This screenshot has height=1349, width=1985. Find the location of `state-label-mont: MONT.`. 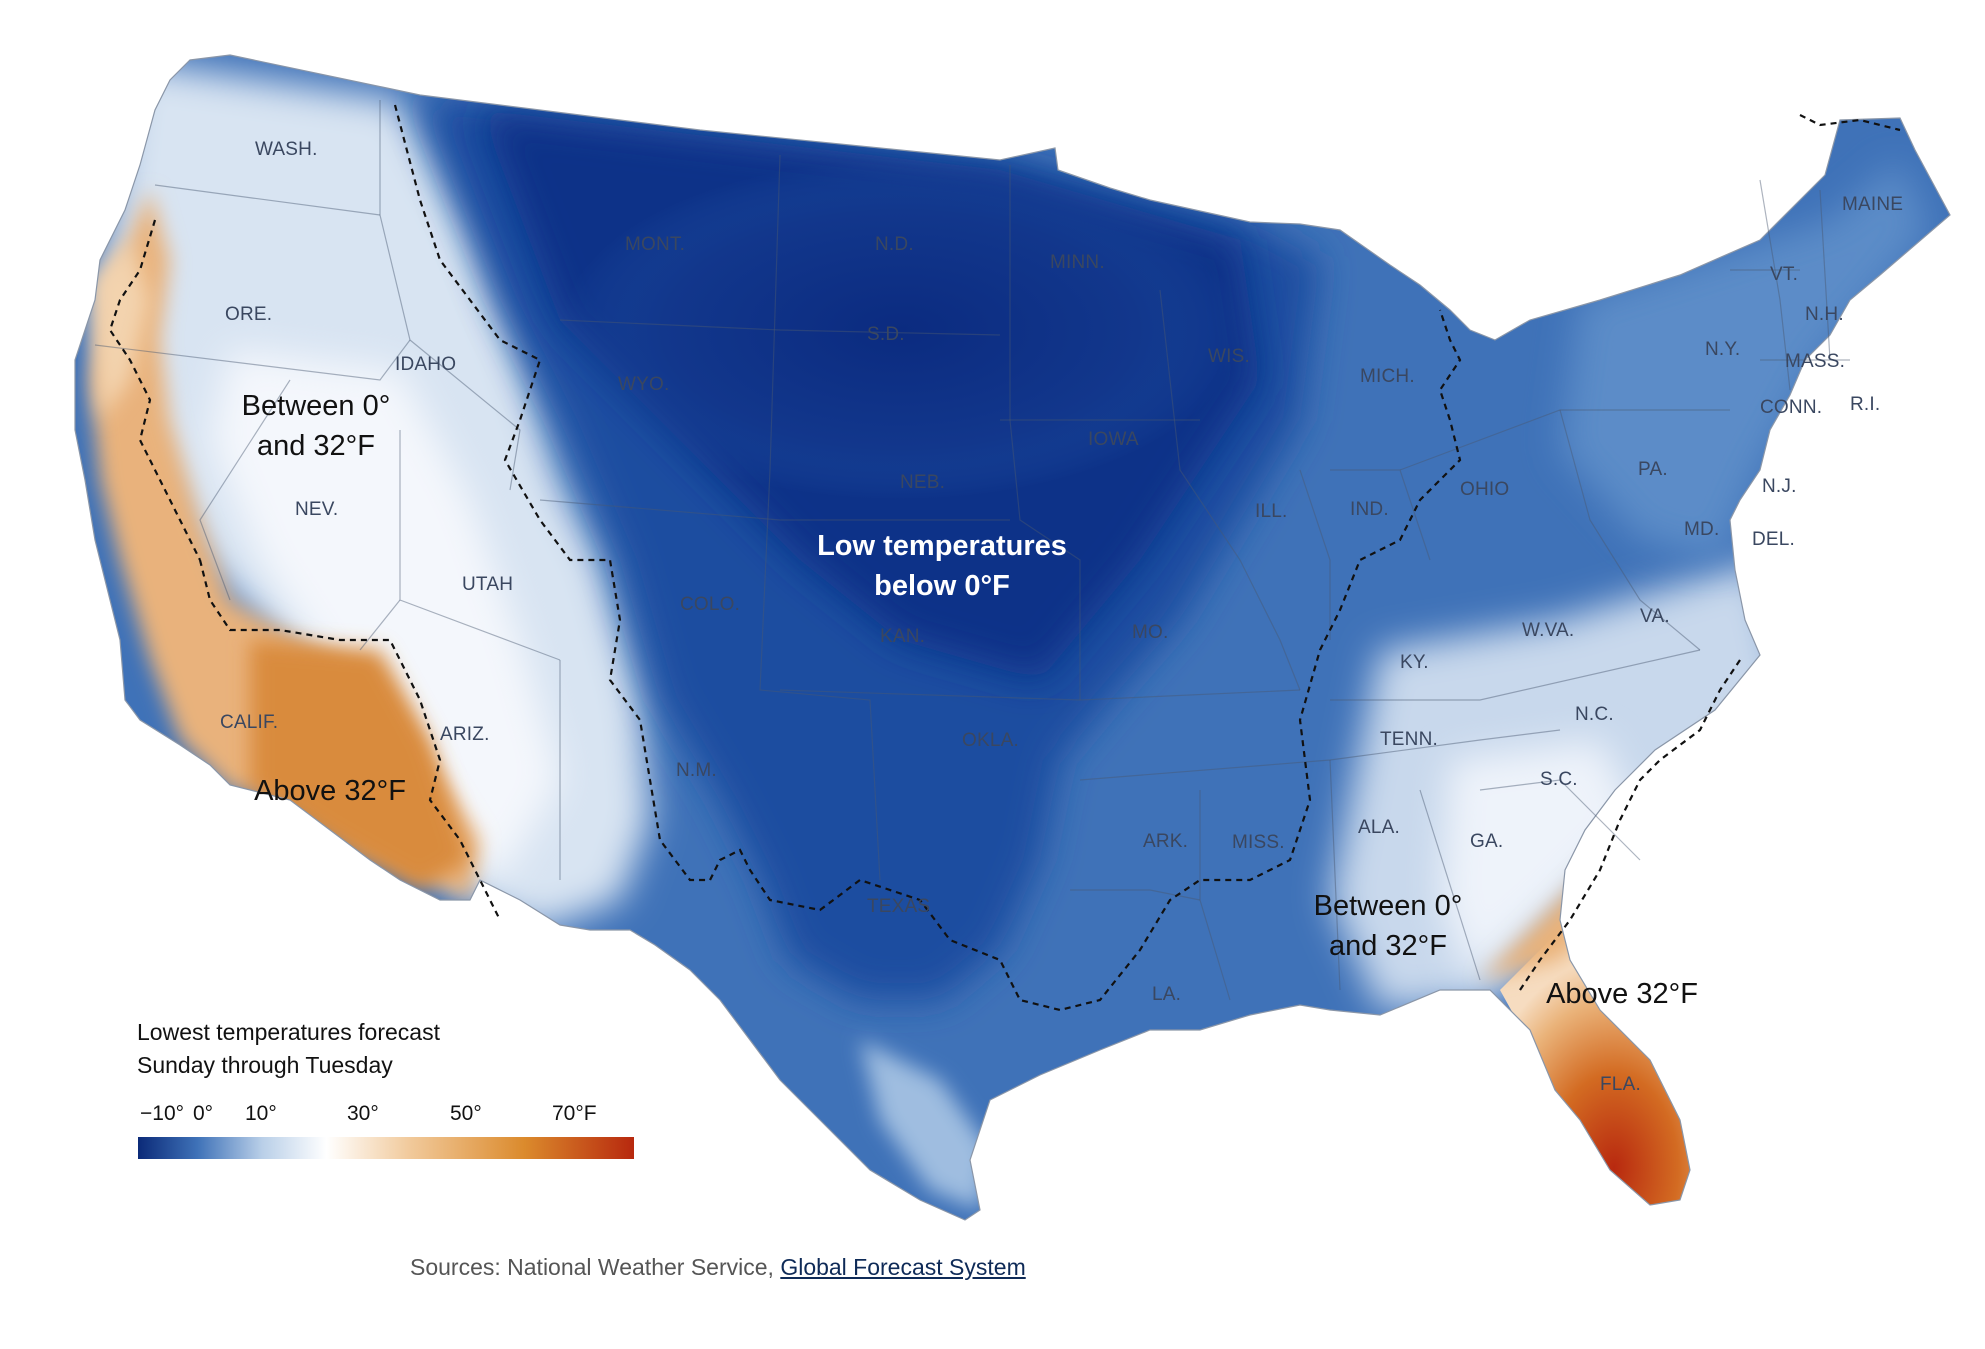

state-label-mont: MONT. is located at coordinates (655, 244).